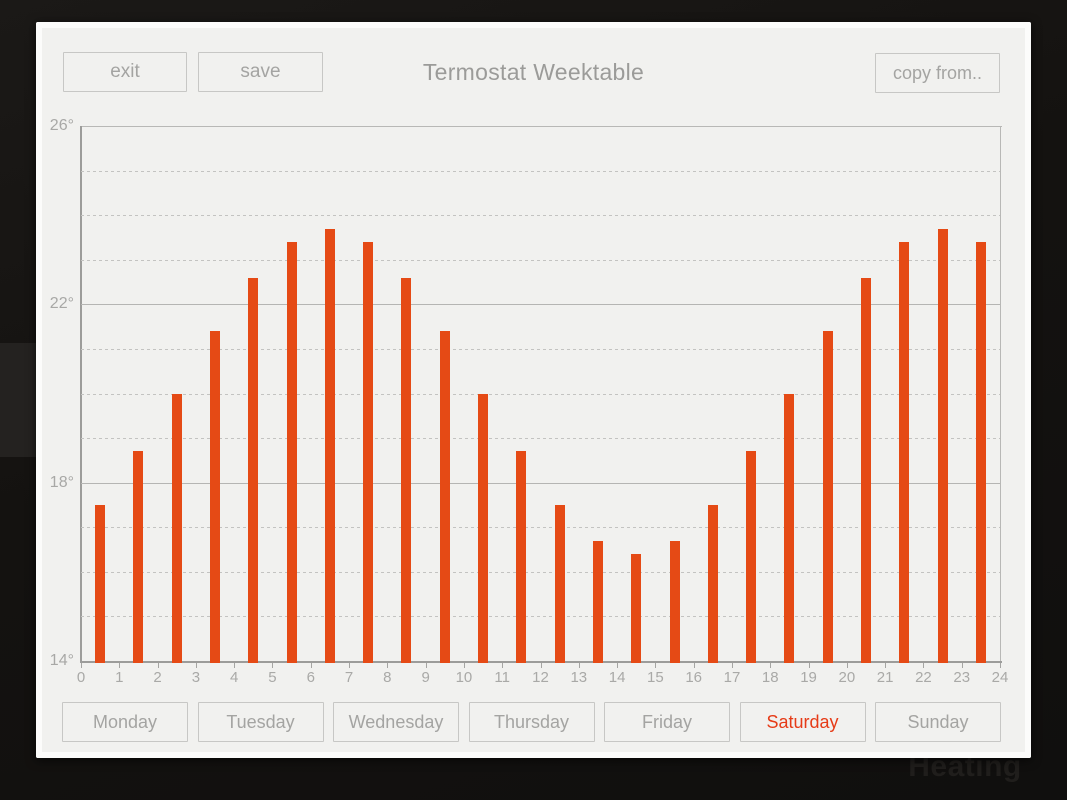 Image resolution: width=1067 pixels, height=800 pixels. What do you see at coordinates (502, 677) in the screenshot?
I see `x-tick-label-11: 11` at bounding box center [502, 677].